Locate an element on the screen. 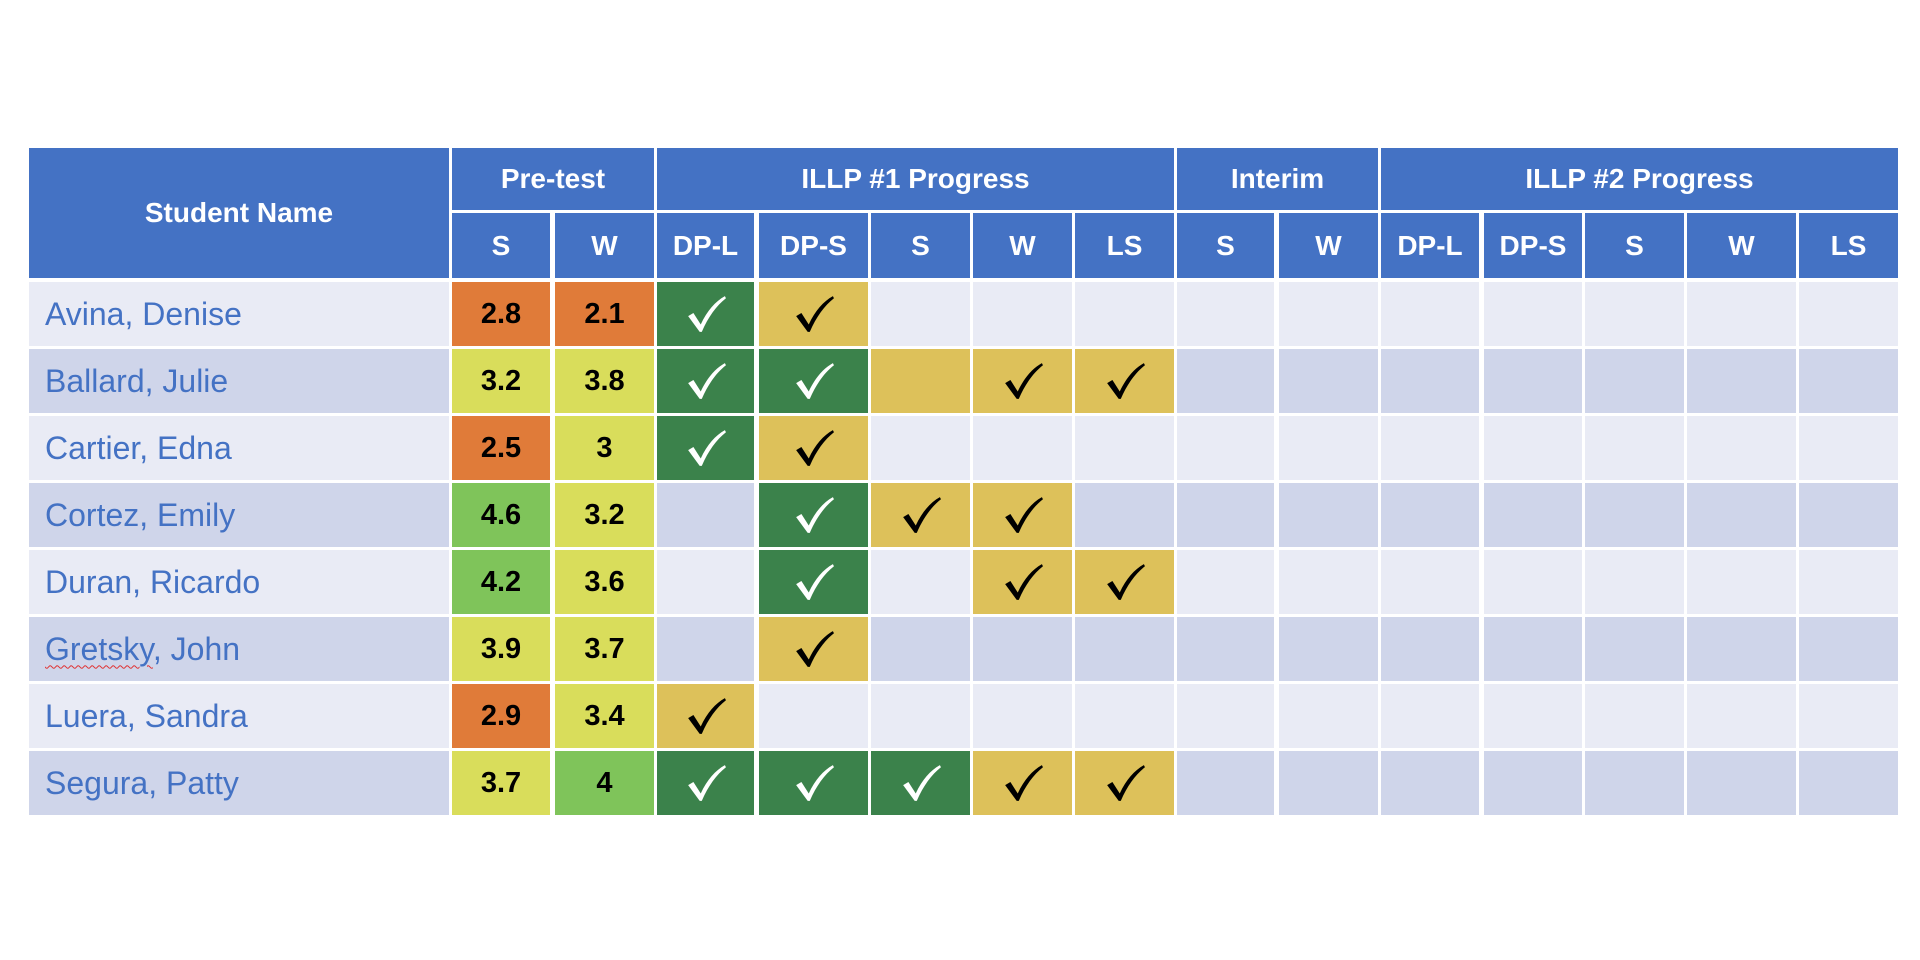 This screenshot has width=1920, height=960. student-name: Avina, Denise is located at coordinates (143, 313).